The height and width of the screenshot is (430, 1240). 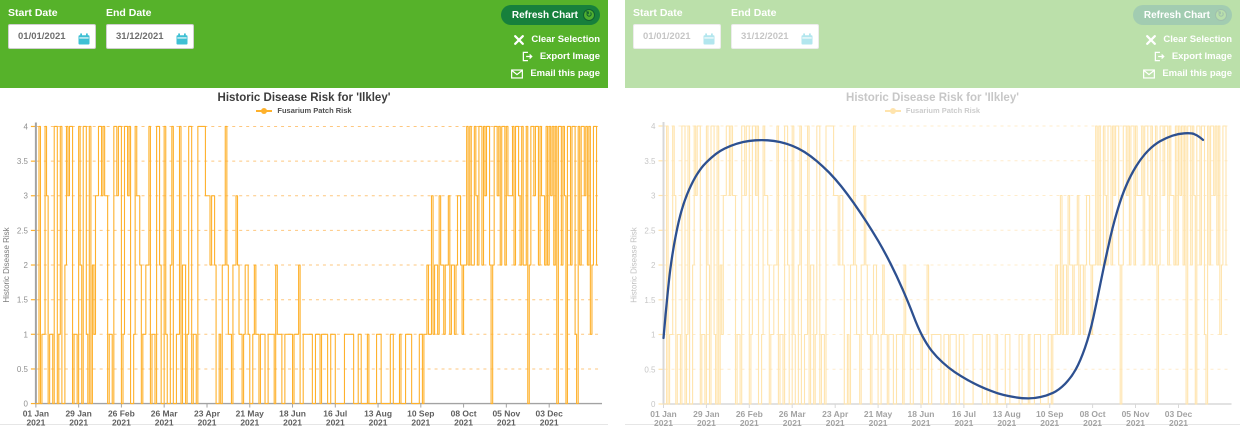 I want to click on left-panel-header: Start Date End Date, so click(x=304, y=44).